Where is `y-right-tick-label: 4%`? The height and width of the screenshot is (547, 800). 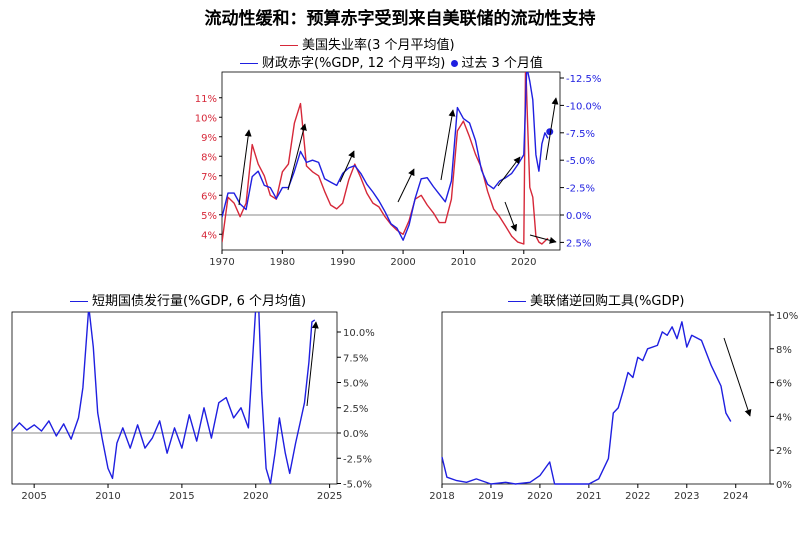 y-right-tick-label: 4% is located at coordinates (784, 417).